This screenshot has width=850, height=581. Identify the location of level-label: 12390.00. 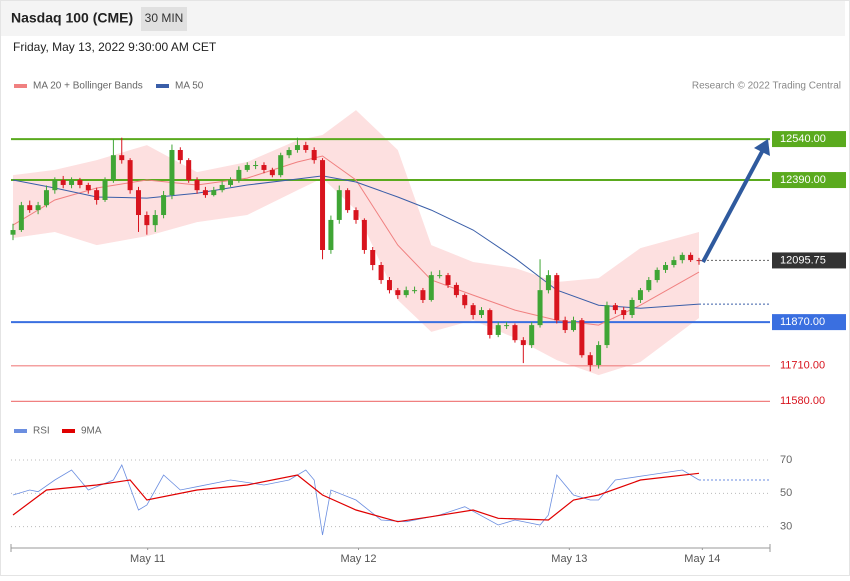
(803, 180).